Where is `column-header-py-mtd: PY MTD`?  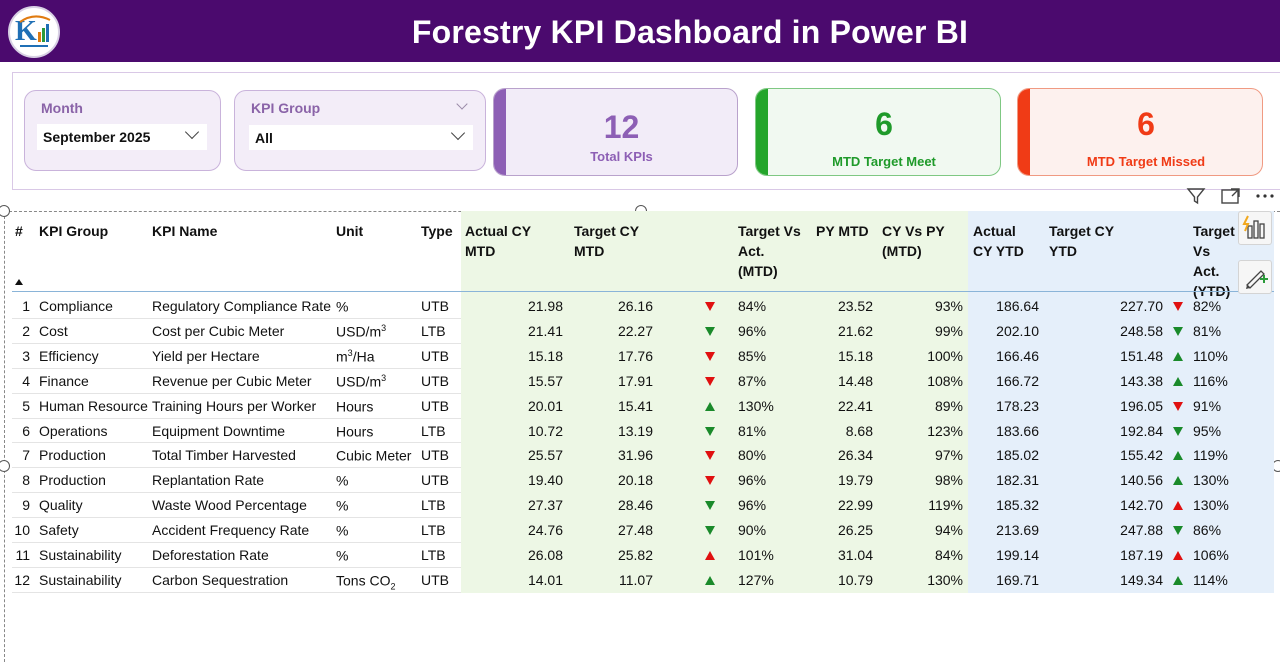
column-header-py-mtd: PY MTD is located at coordinates (842, 231).